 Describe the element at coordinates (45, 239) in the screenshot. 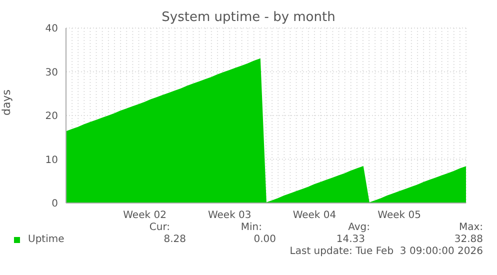

I see `legend-label: Uptime` at that location.